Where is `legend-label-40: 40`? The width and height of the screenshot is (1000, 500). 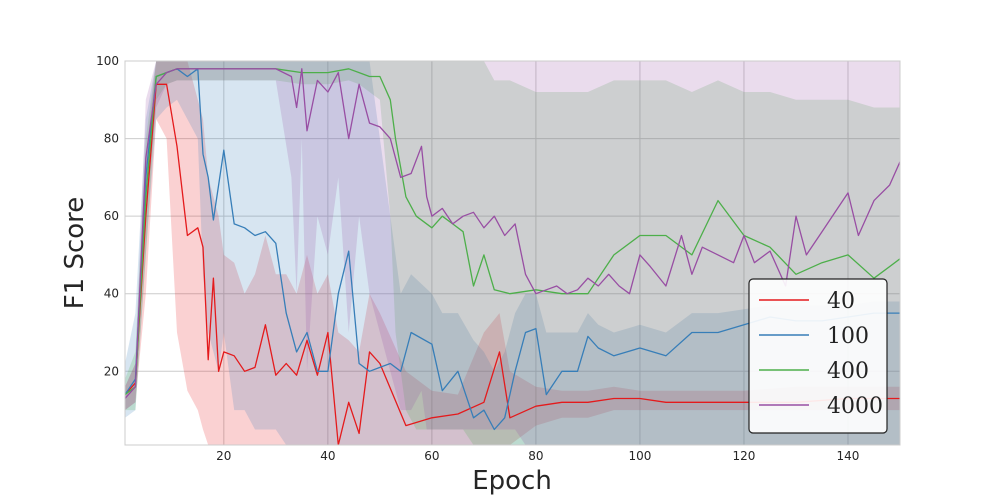 legend-label-40: 40 is located at coordinates (841, 301).